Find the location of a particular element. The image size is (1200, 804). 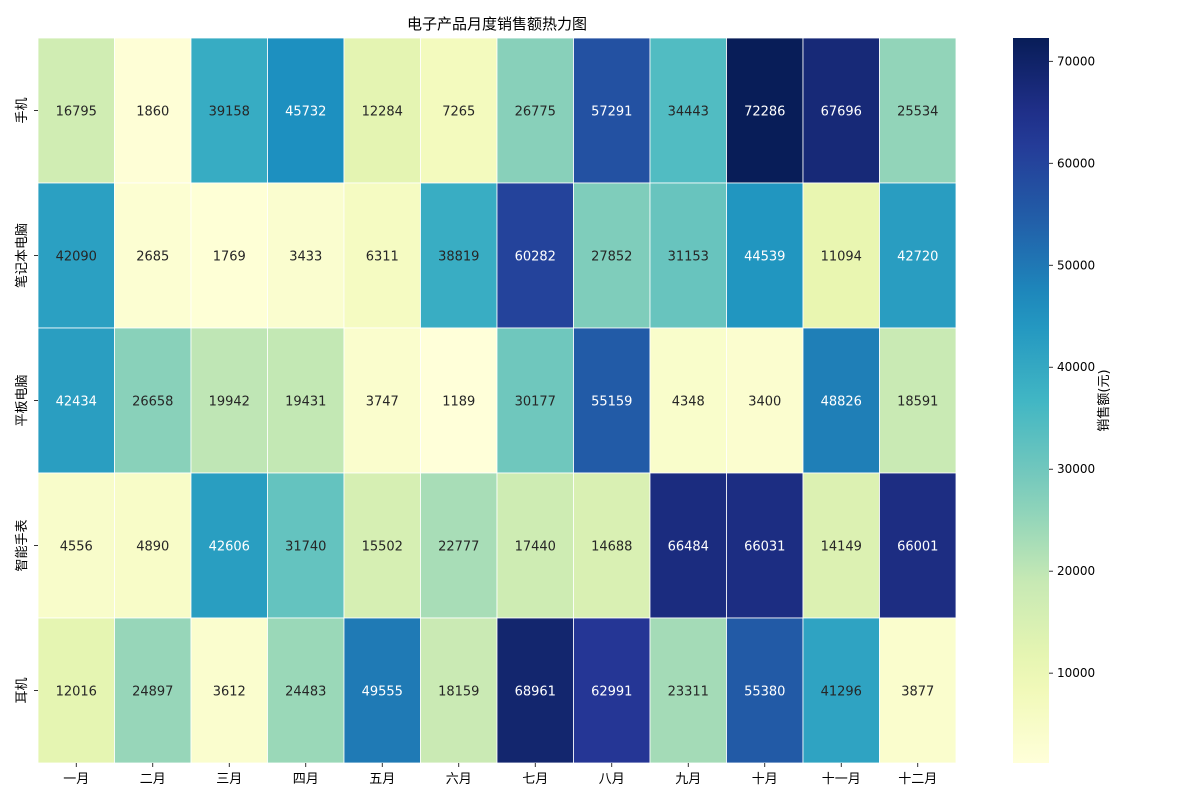

x-tick-label: 一月 is located at coordinates (76, 779).